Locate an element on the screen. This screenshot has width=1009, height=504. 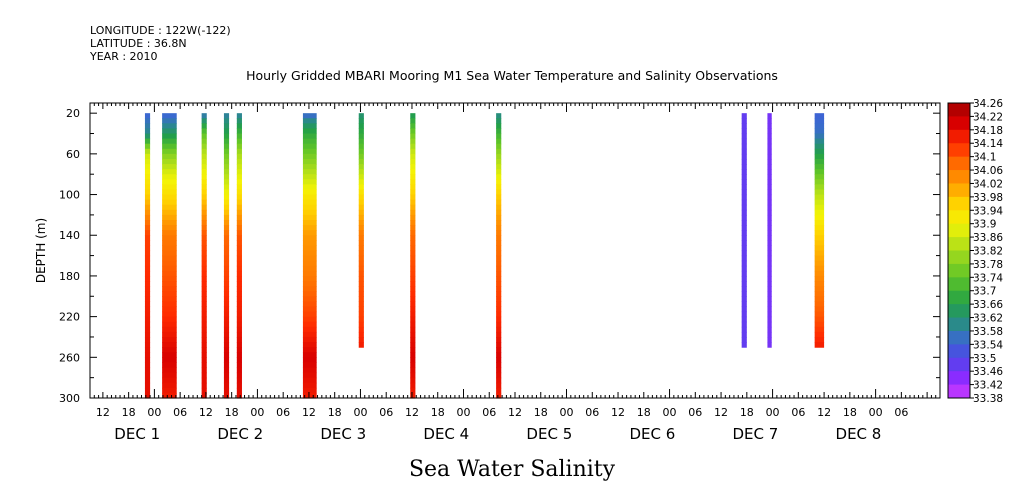
colorbar-label: 33.7 is located at coordinates (984, 292).